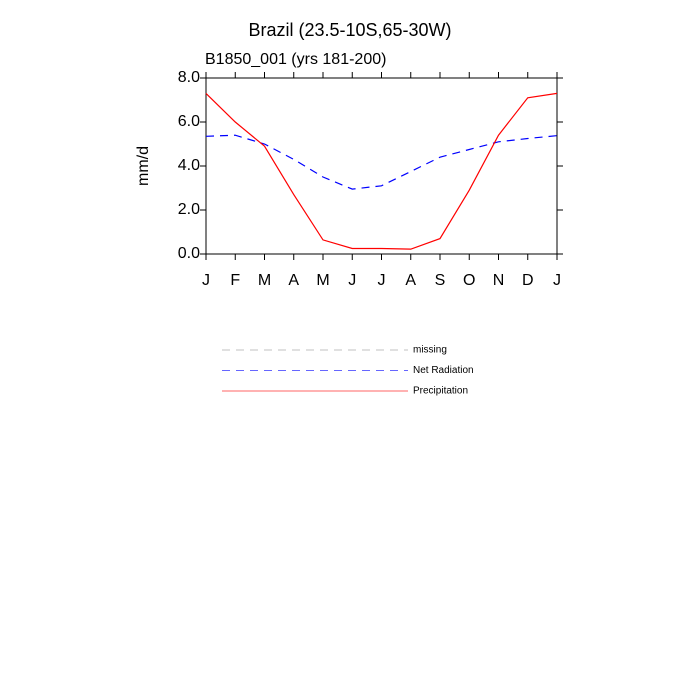 Image resolution: width=700 pixels, height=700 pixels. What do you see at coordinates (349, 30) in the screenshot?
I see `chart-title: Brazil (23.5-10S,65-30W)` at bounding box center [349, 30].